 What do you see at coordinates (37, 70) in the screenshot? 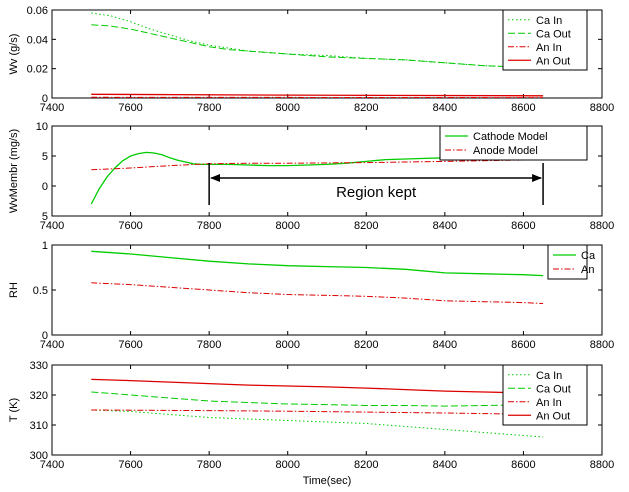
I see `y-tick-label: 0.02` at bounding box center [37, 70].